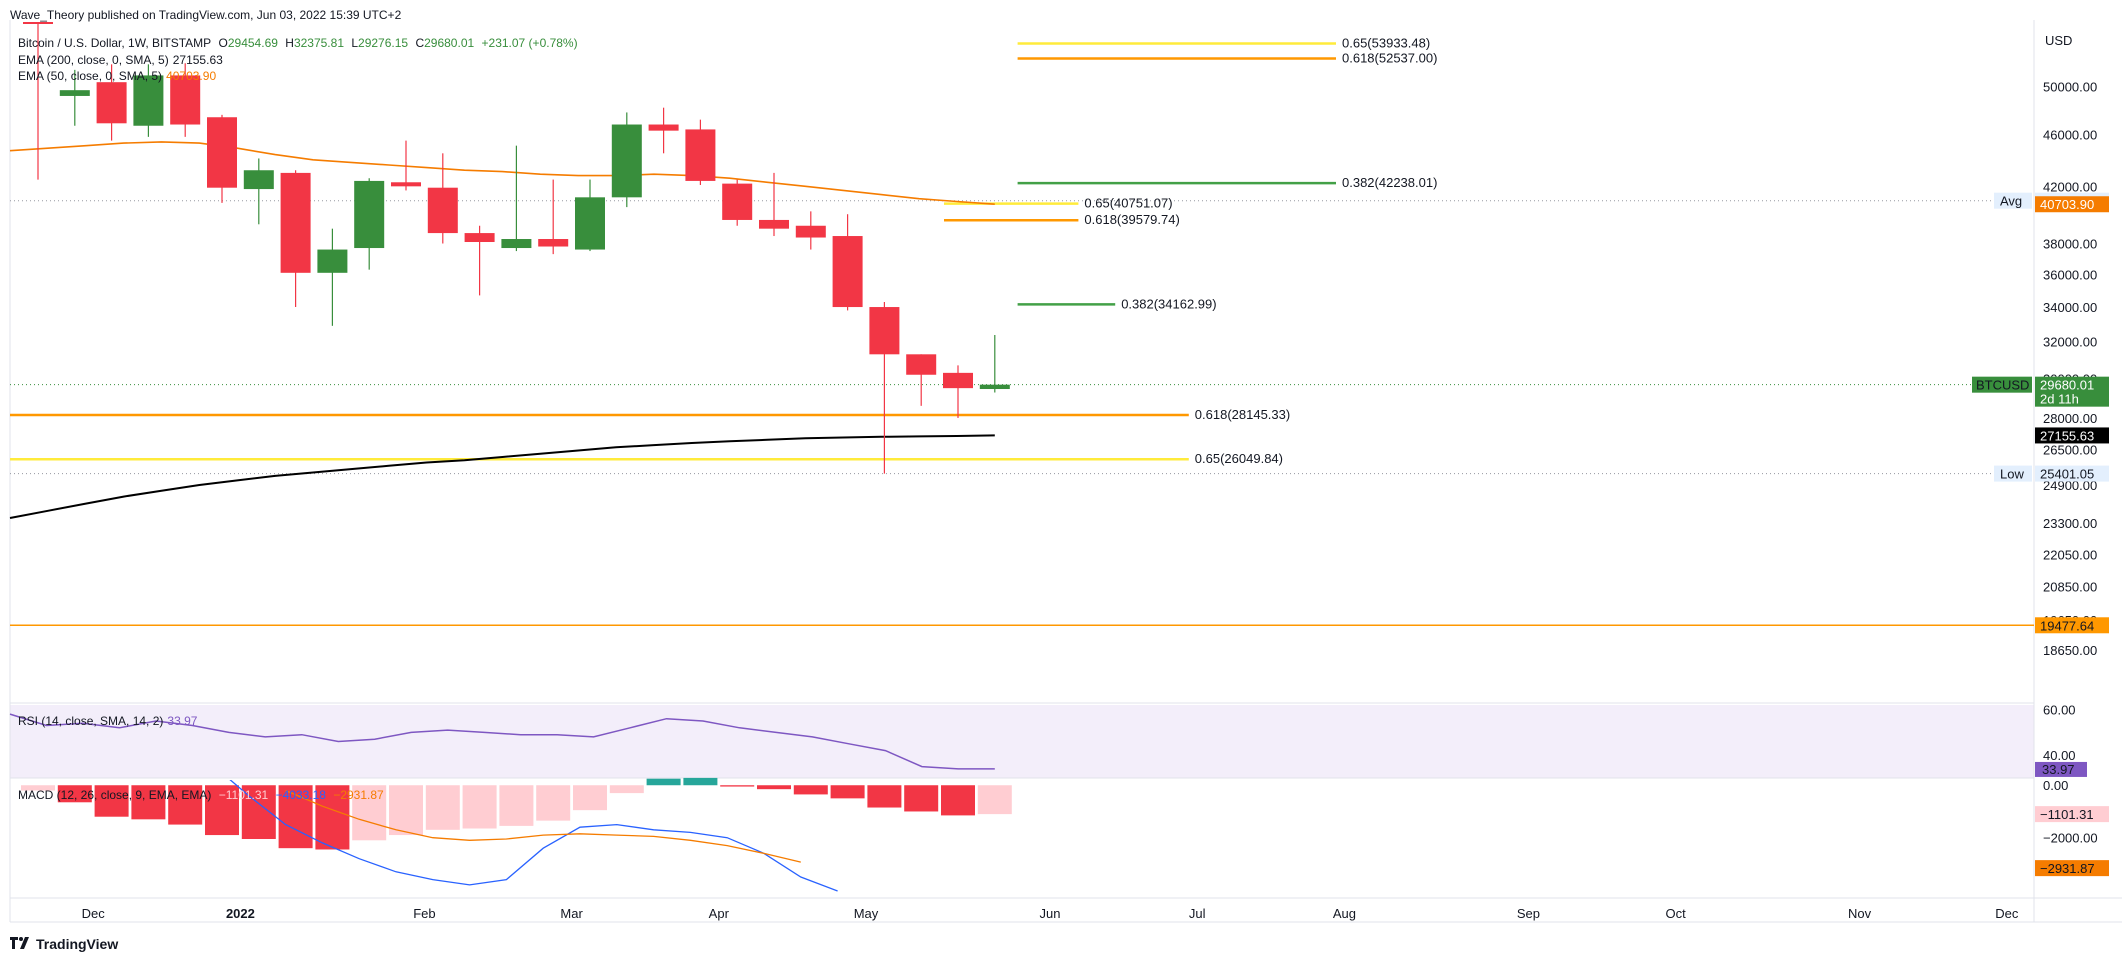 The image size is (2122, 962). Describe the element at coordinates (2070, 418) in the screenshot. I see `y-tick-label: 28000.00` at that location.